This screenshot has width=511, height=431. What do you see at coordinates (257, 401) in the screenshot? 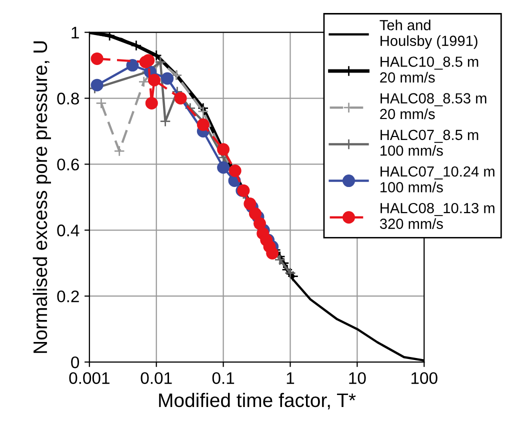
I see `x-axis-title: Modified time factor, T*` at bounding box center [257, 401].